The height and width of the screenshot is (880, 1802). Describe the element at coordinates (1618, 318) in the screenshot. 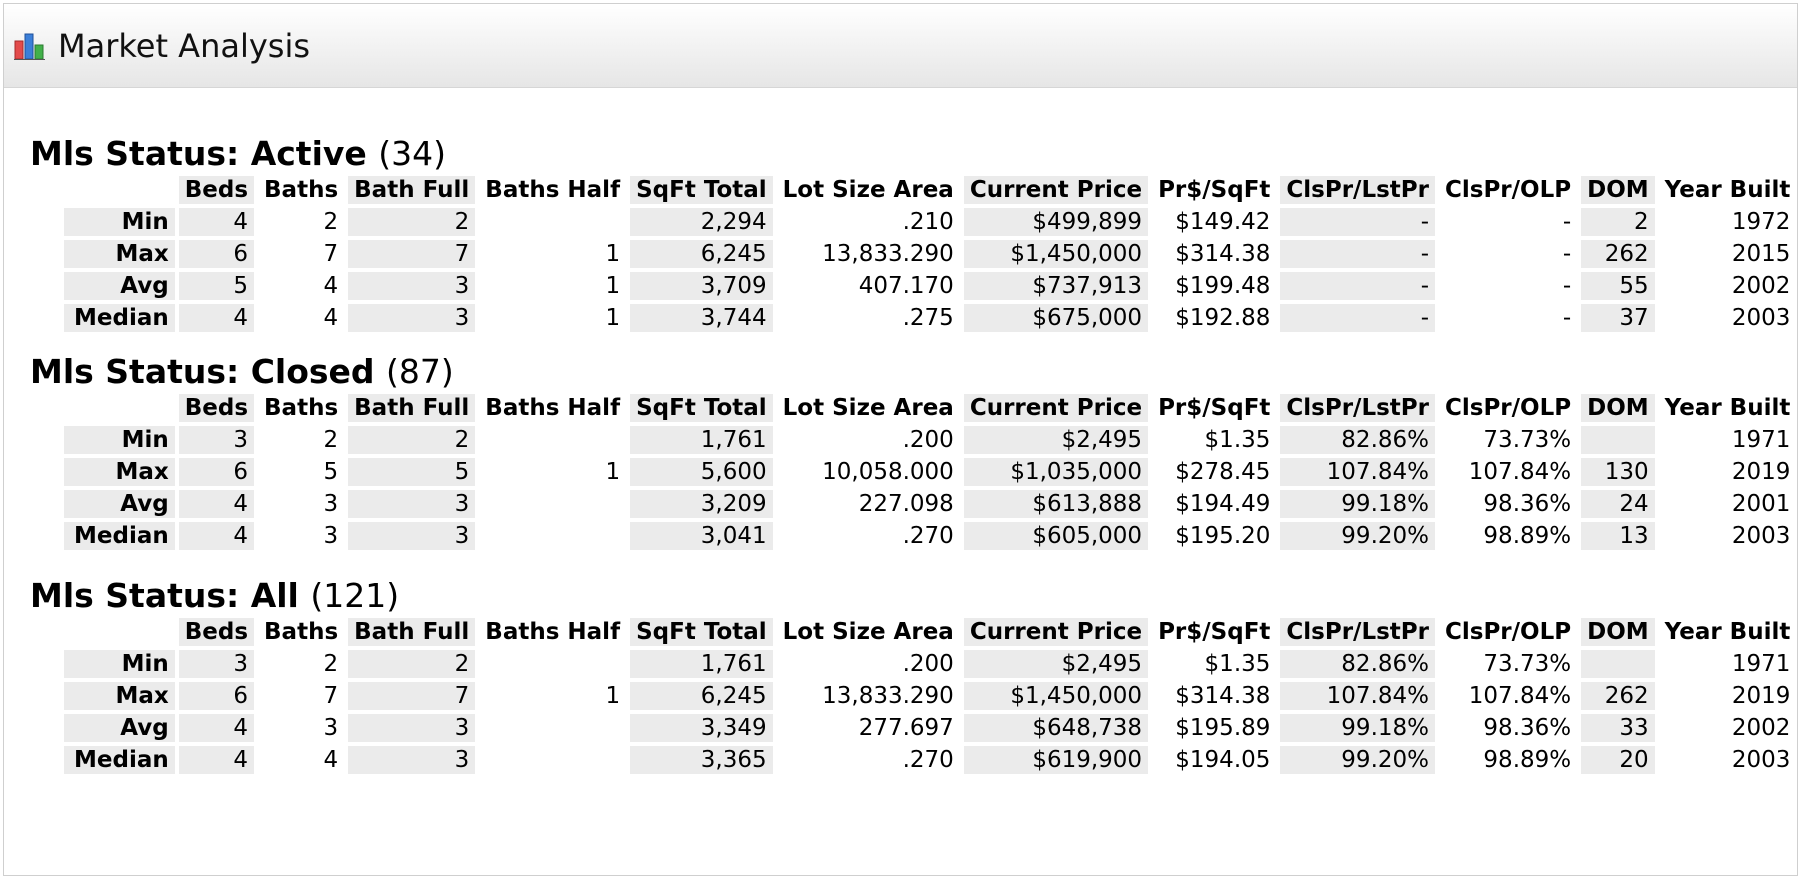

I see `table-cell: 37` at that location.